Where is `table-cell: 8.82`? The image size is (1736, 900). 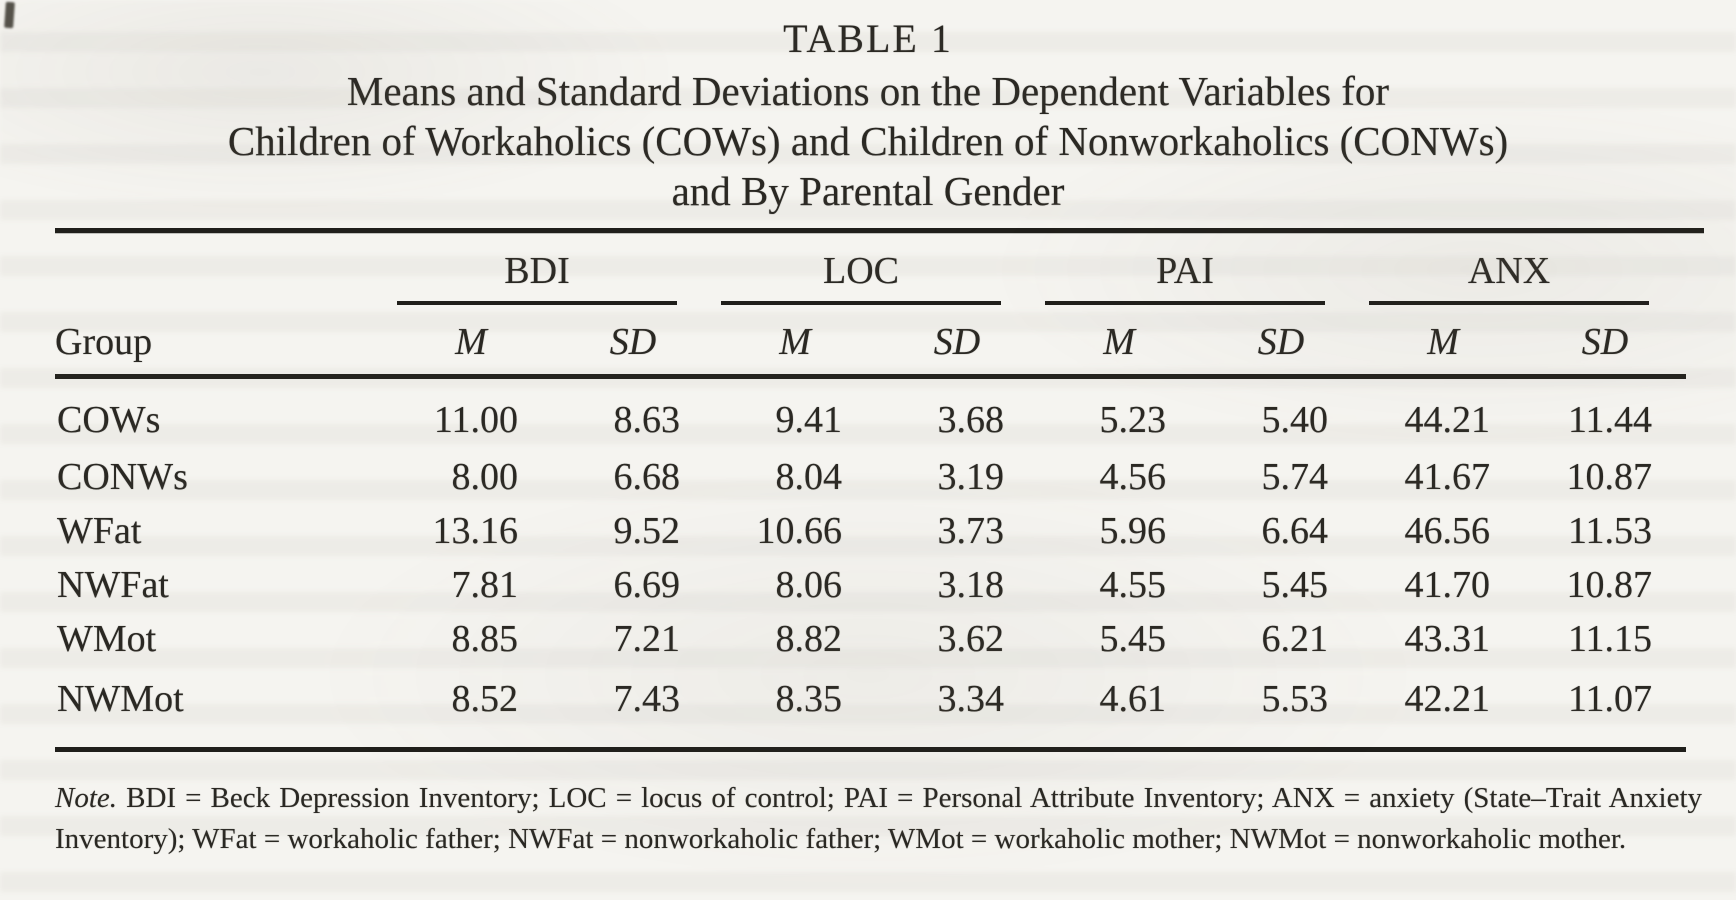
table-cell: 8.82 is located at coordinates (809, 639).